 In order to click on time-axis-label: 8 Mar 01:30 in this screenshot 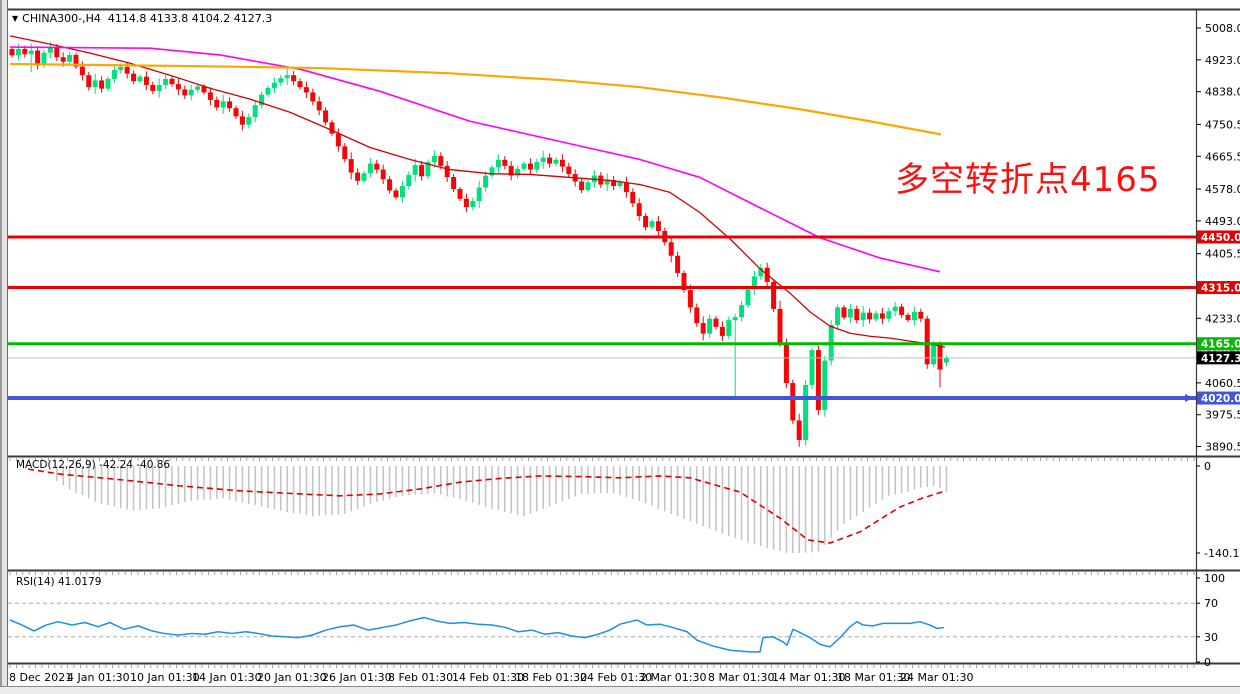, I will do `click(741, 677)`.